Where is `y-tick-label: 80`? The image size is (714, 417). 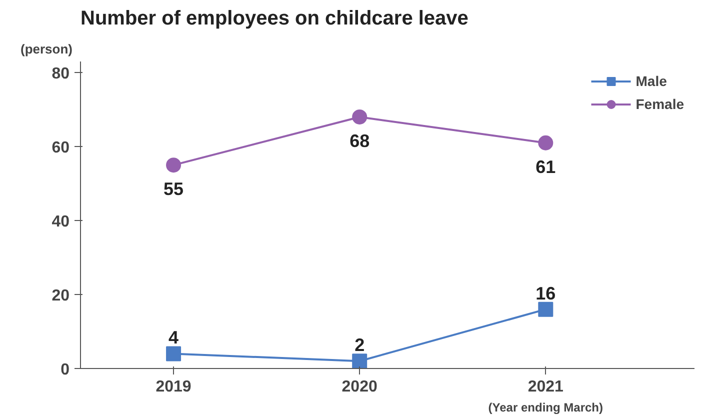
y-tick-label: 80 is located at coordinates (61, 74).